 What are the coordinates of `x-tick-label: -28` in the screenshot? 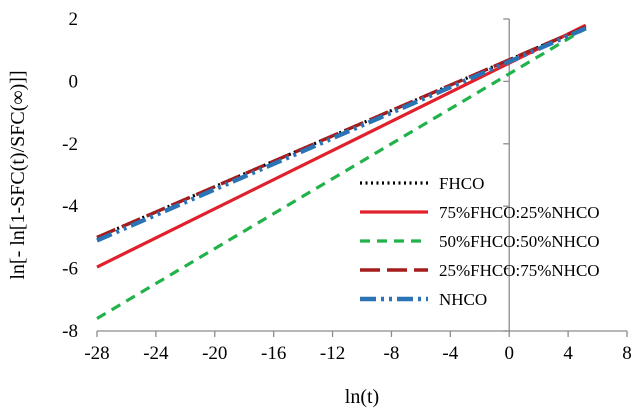 It's located at (96, 353).